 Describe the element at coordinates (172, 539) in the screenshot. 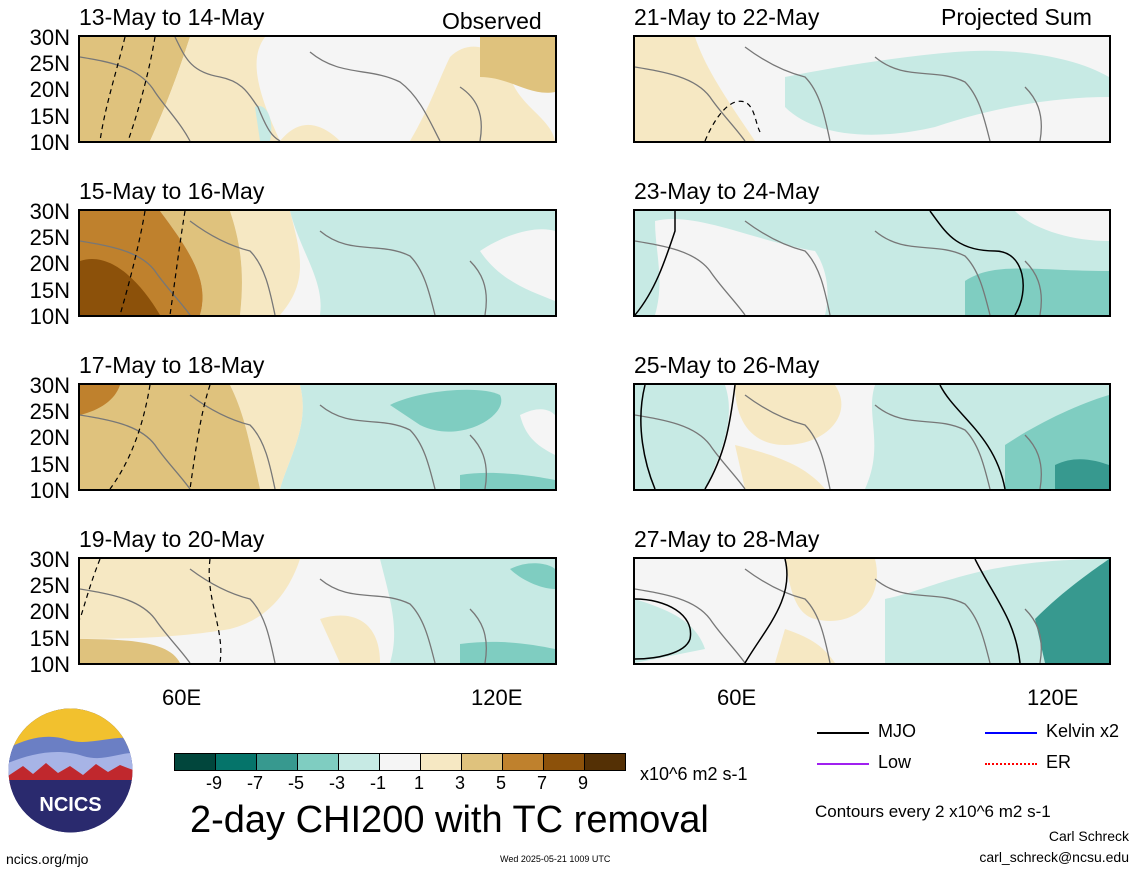

I see `panel-title-left-3: 19-May to 20-May` at that location.